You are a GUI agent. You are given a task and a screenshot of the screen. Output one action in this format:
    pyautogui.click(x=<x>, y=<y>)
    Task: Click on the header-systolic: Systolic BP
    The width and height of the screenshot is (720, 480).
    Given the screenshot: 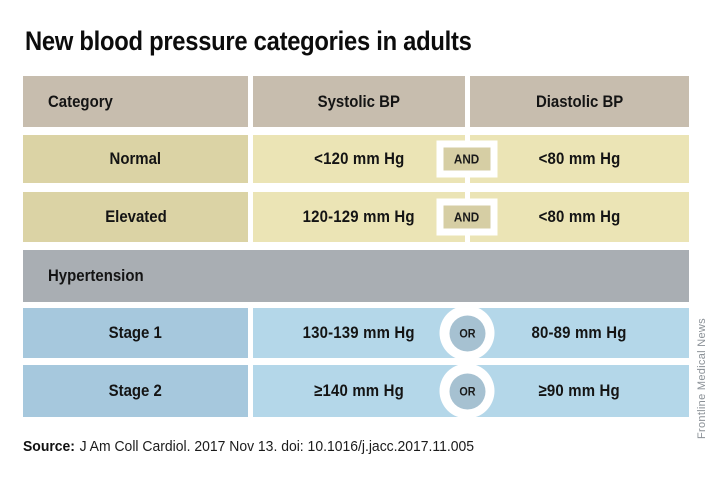 What is the action you would take?
    pyautogui.click(x=359, y=101)
    